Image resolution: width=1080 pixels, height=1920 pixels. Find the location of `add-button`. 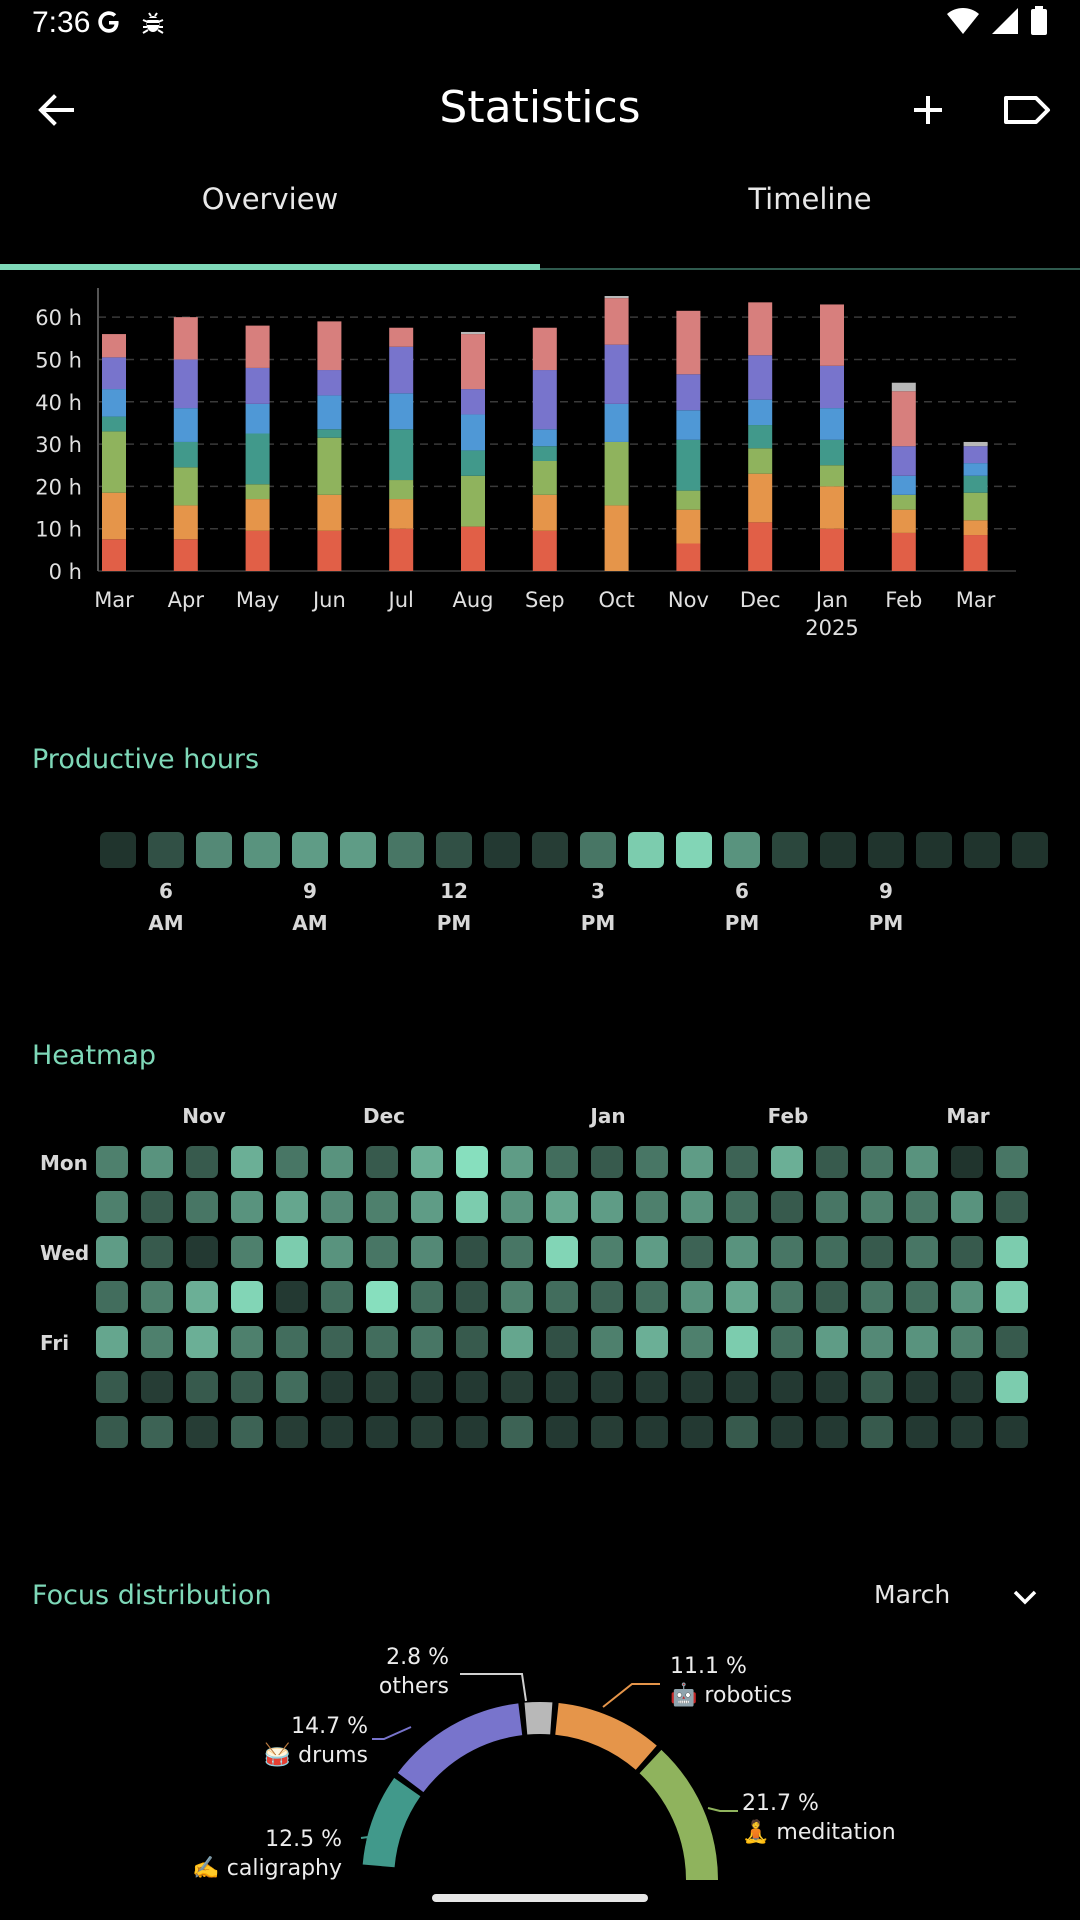

add-button is located at coordinates (928, 110).